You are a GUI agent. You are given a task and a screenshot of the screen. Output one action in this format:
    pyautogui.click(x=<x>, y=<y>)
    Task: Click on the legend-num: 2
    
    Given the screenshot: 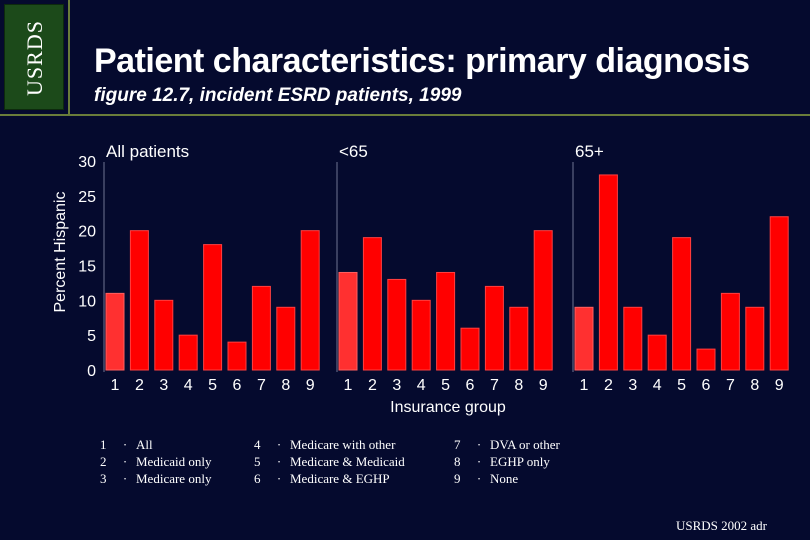 What is the action you would take?
    pyautogui.click(x=103, y=461)
    